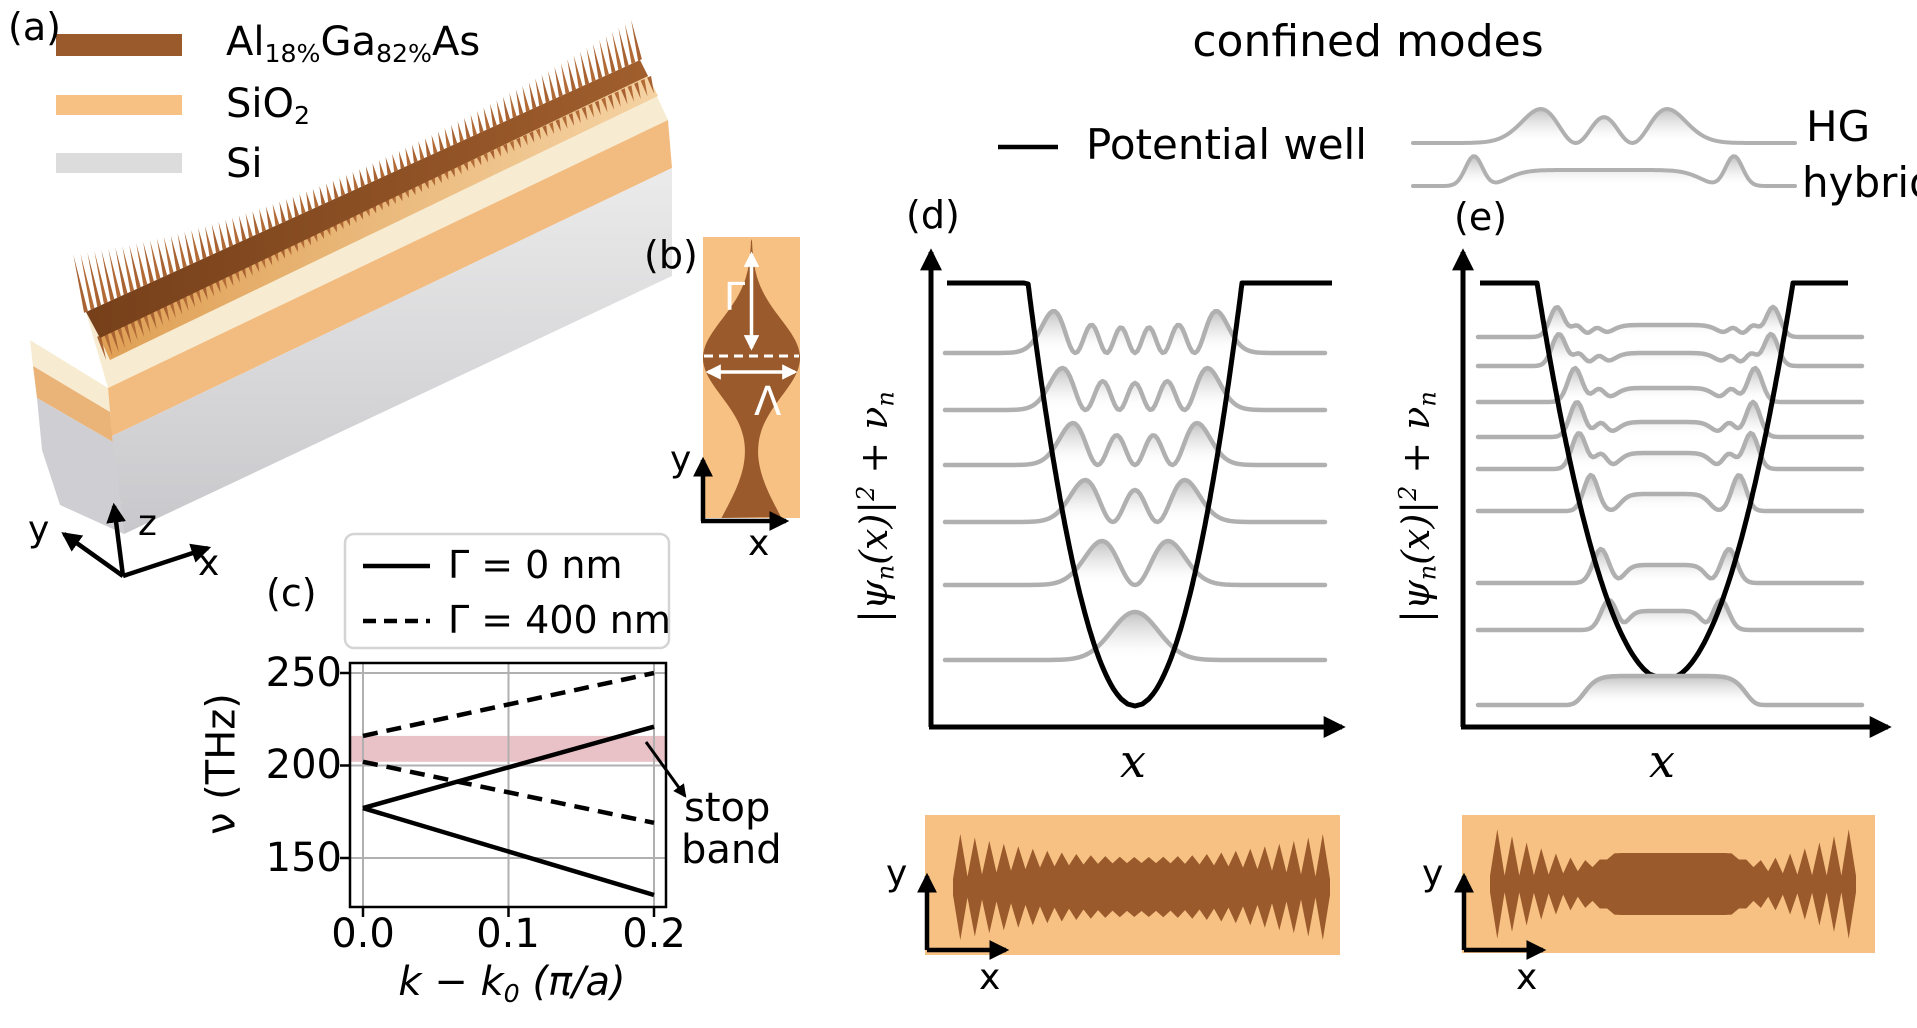  I want to click on c-xlabel: k − k0 (π/a), so click(511, 984).